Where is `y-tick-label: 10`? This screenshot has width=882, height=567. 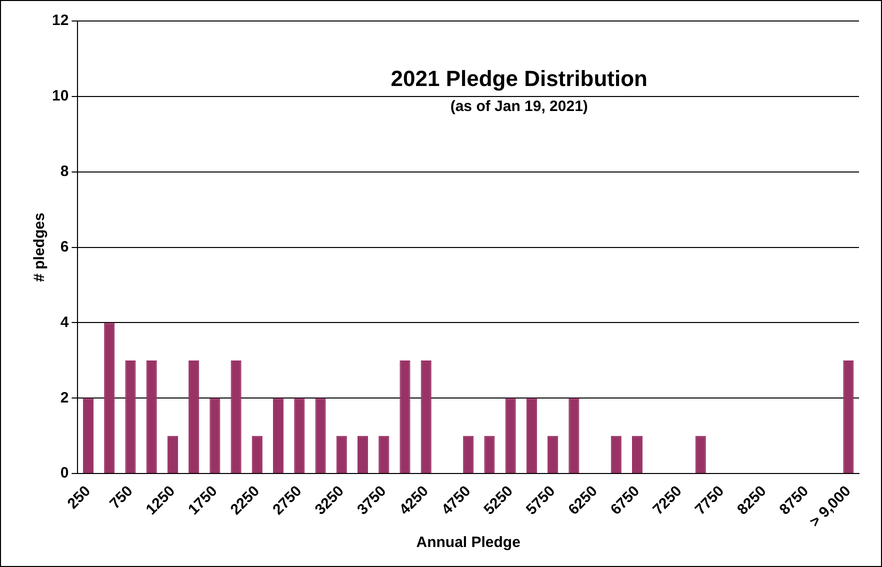
y-tick-label: 10 is located at coordinates (60, 96).